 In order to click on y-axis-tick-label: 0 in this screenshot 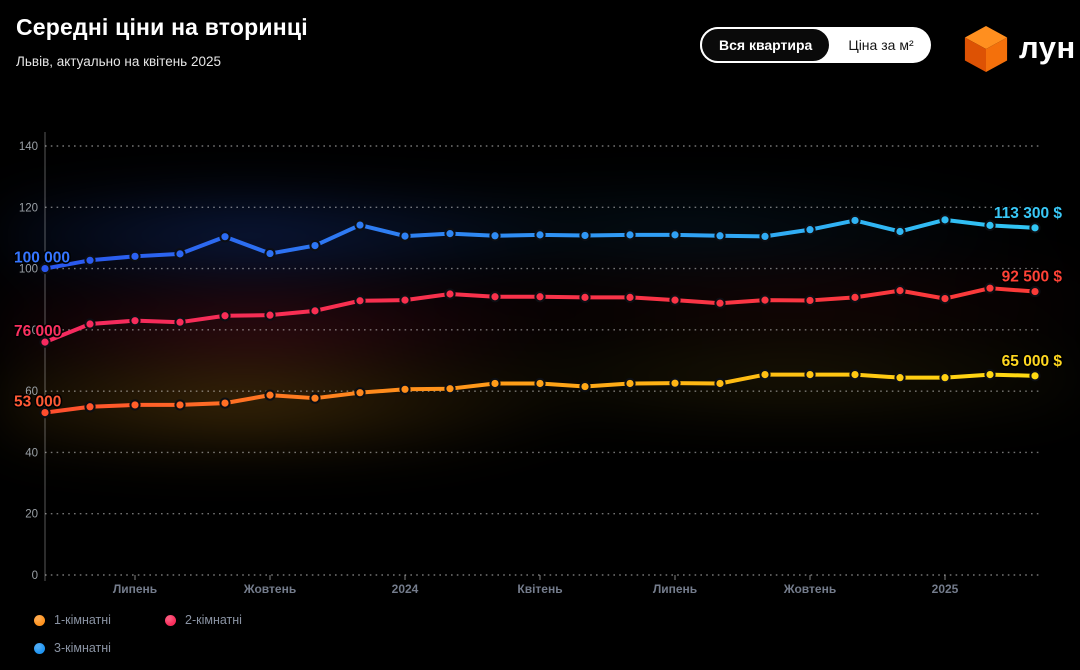, I will do `click(35, 576)`.